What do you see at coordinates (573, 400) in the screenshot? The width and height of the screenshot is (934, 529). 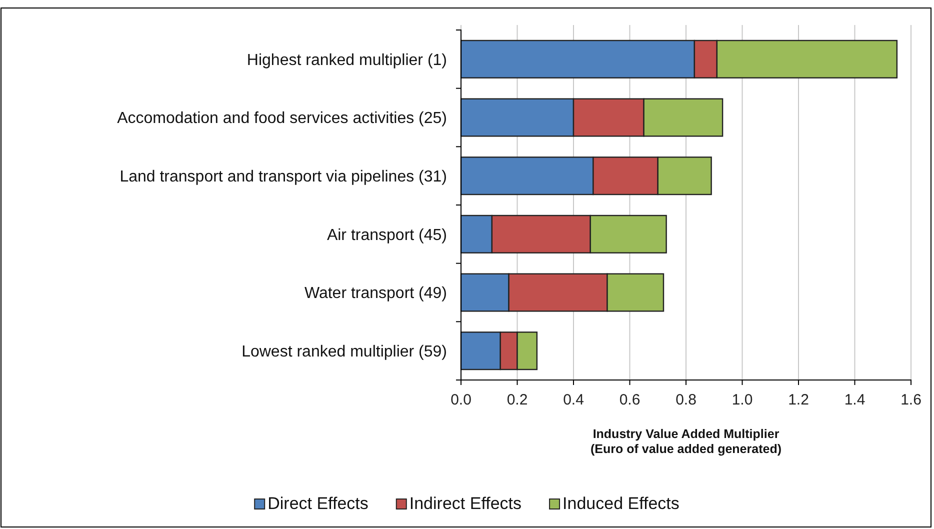 I see `x-tick-label: 0.4` at bounding box center [573, 400].